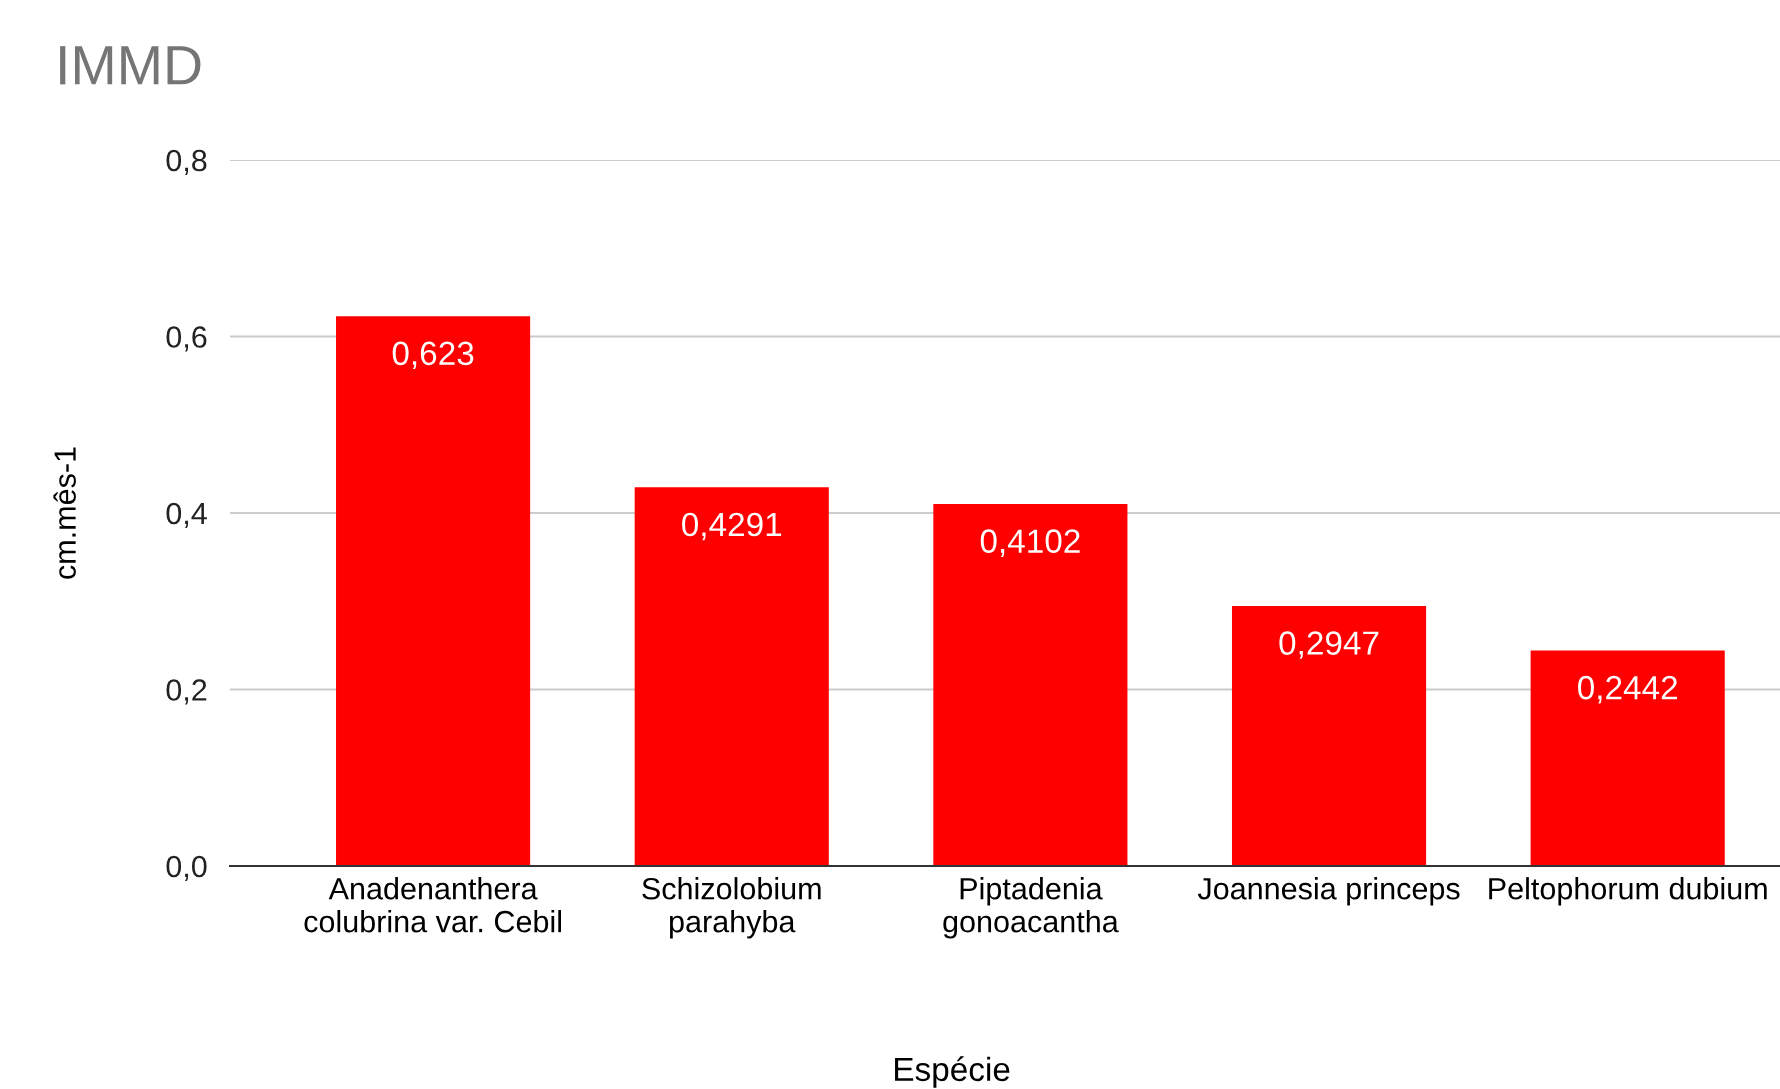  Describe the element at coordinates (432, 905) in the screenshot. I see `x-tick-label: Anadenanthera colubrina var. Cebil` at that location.